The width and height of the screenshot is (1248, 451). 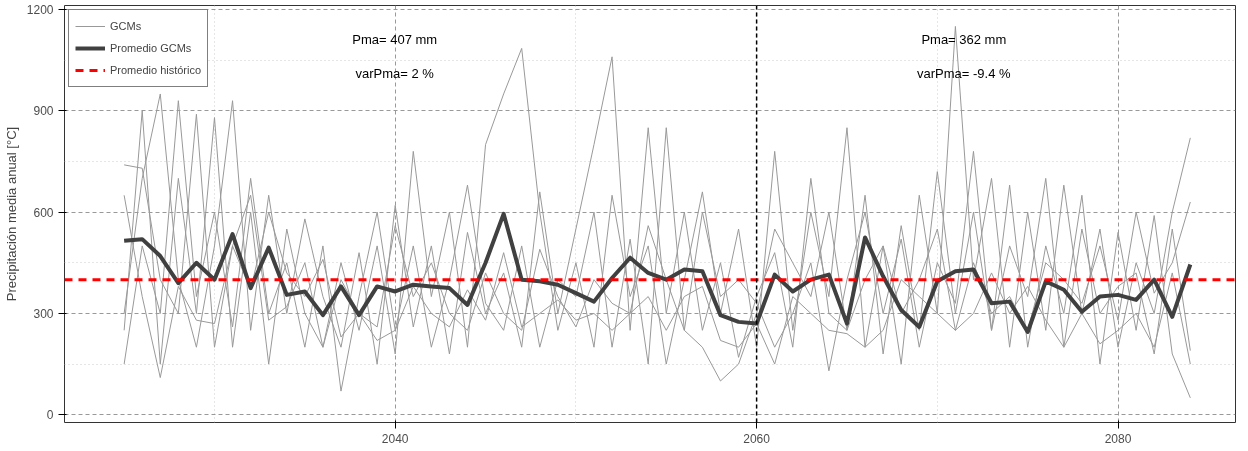 What do you see at coordinates (11, 214) in the screenshot?
I see `y-axis-title: Precipitación media anual [°C]` at bounding box center [11, 214].